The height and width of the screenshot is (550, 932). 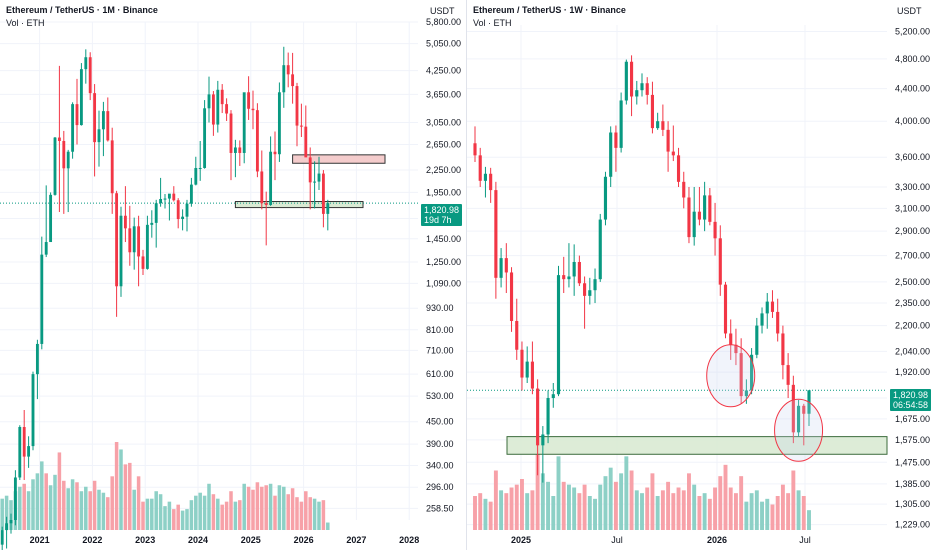 I want to click on y-tick-label: 5,200.00, so click(x=912, y=32).